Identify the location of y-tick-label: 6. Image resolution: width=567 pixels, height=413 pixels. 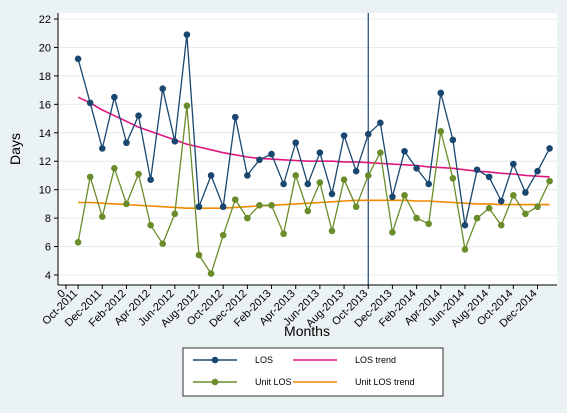
(48, 248).